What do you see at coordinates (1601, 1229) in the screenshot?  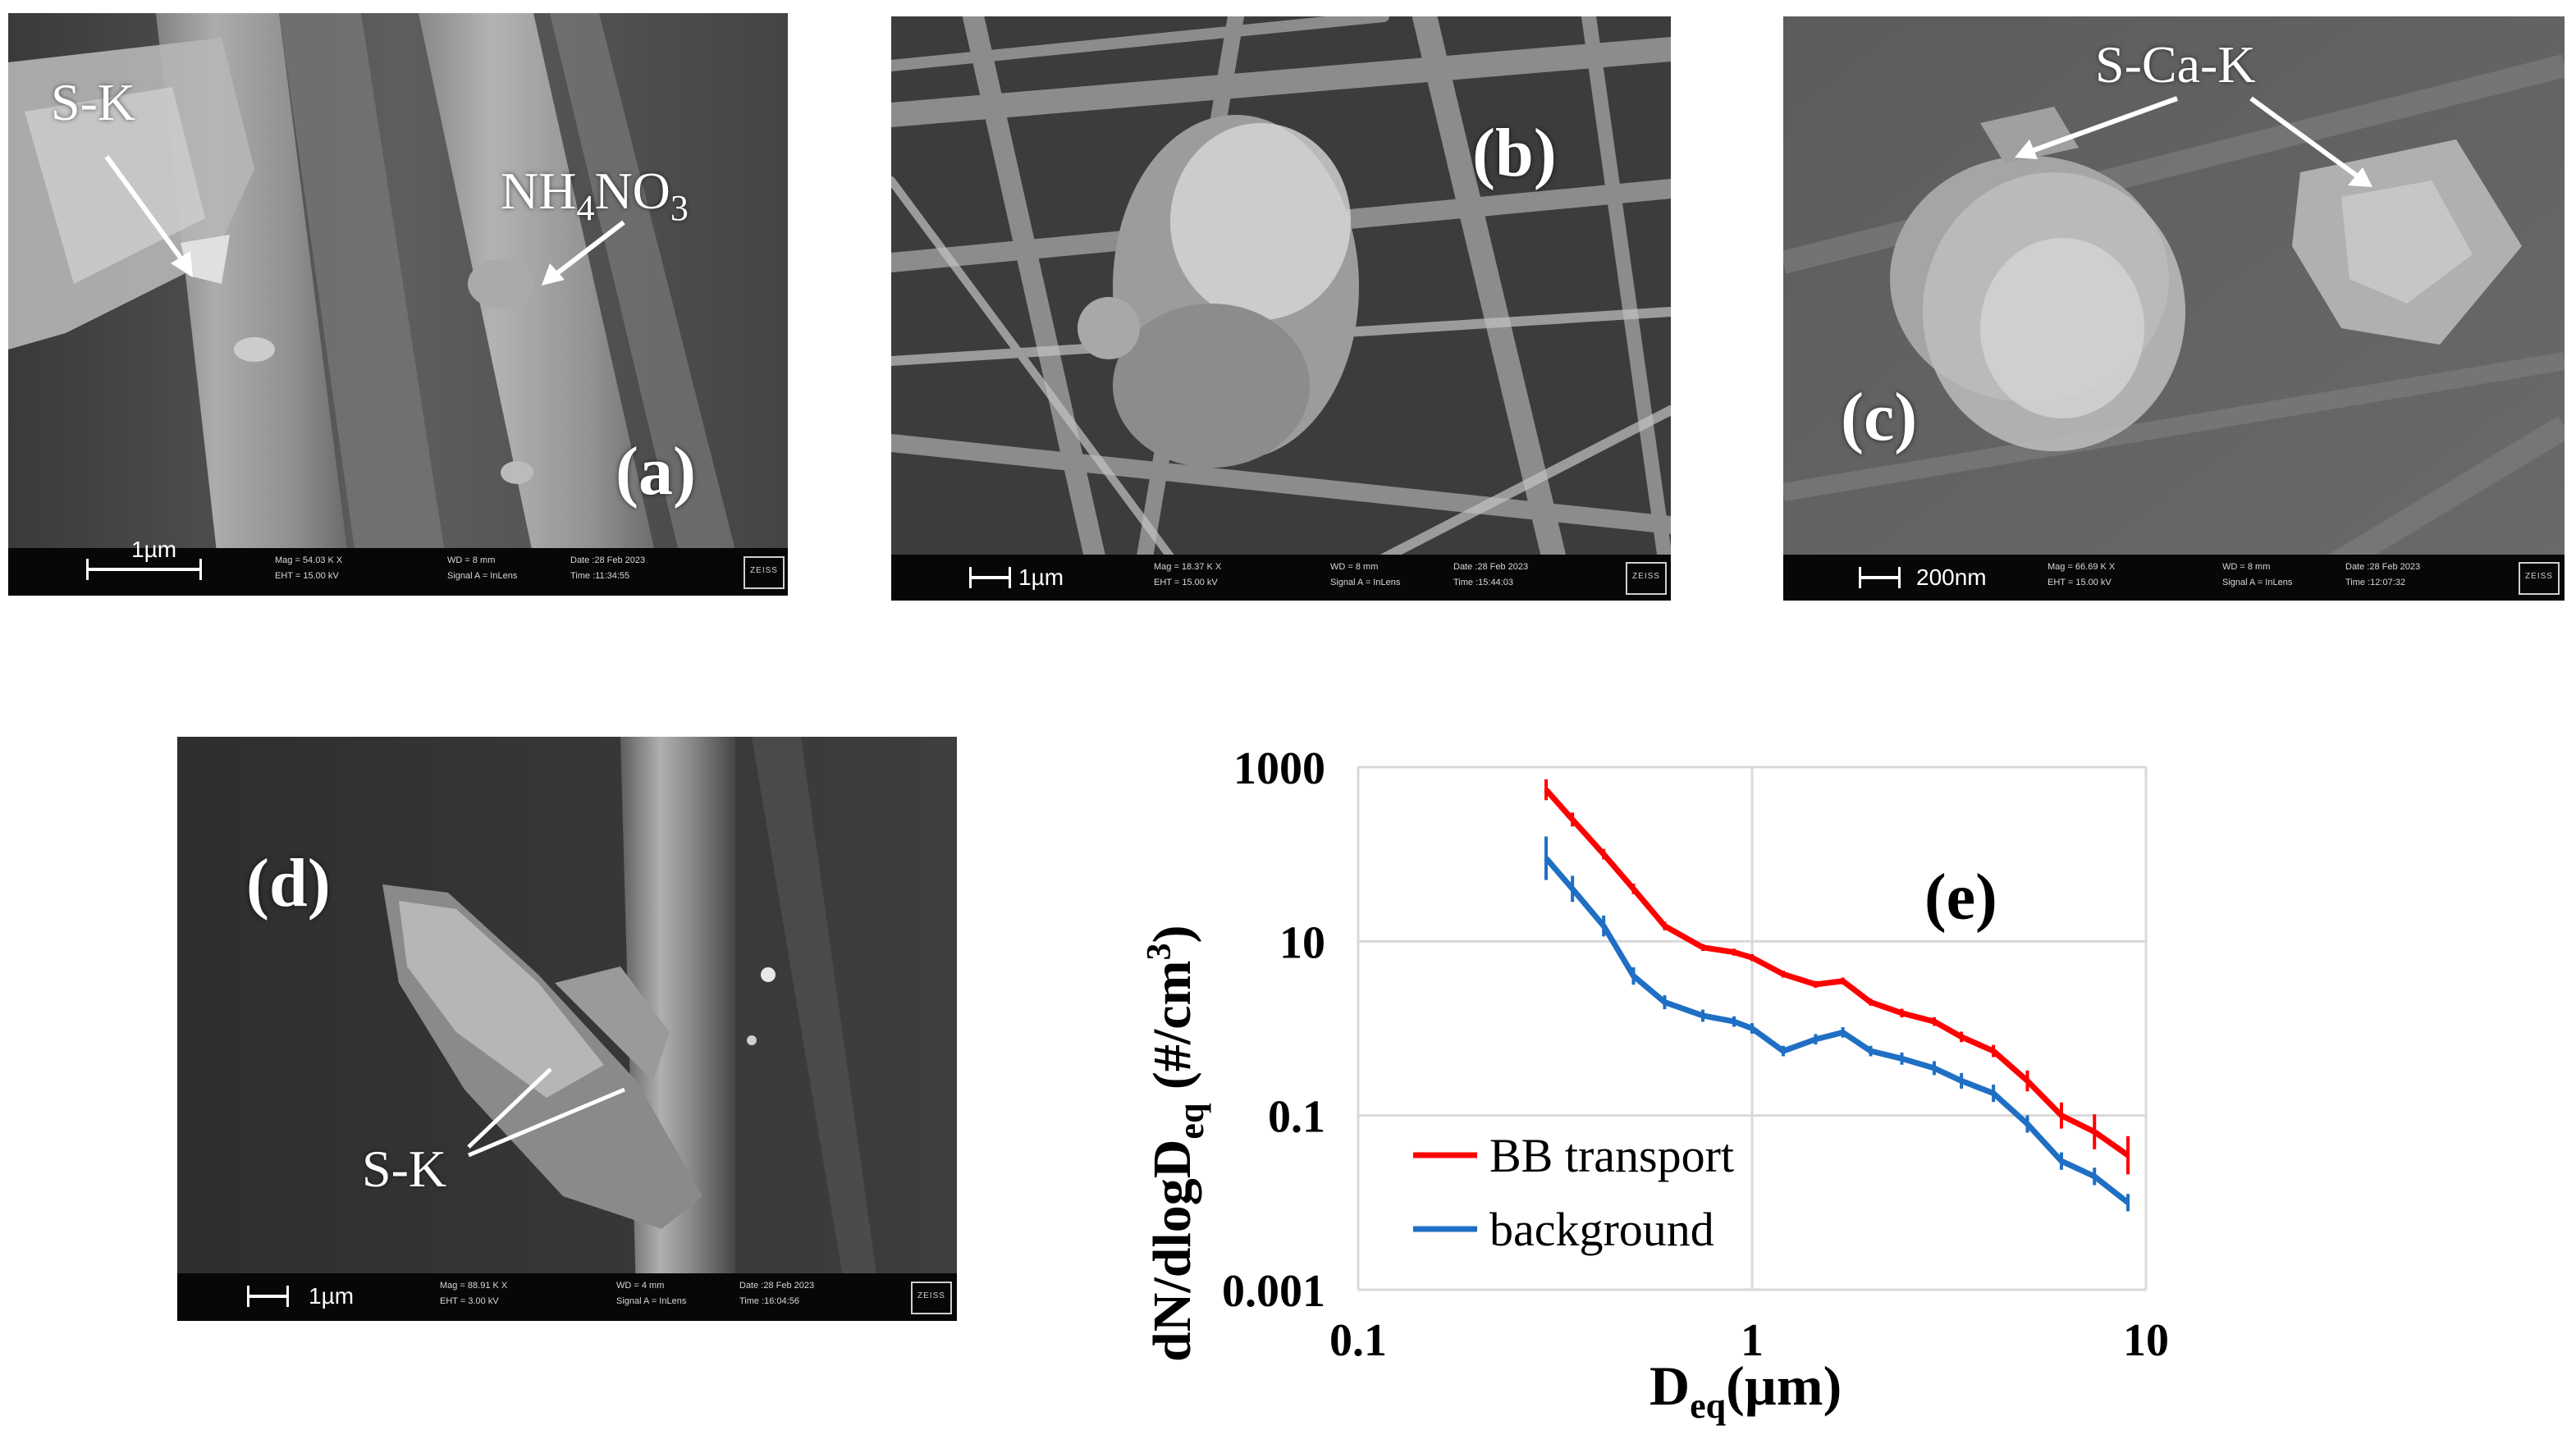 I see `legend-label-background: background` at bounding box center [1601, 1229].